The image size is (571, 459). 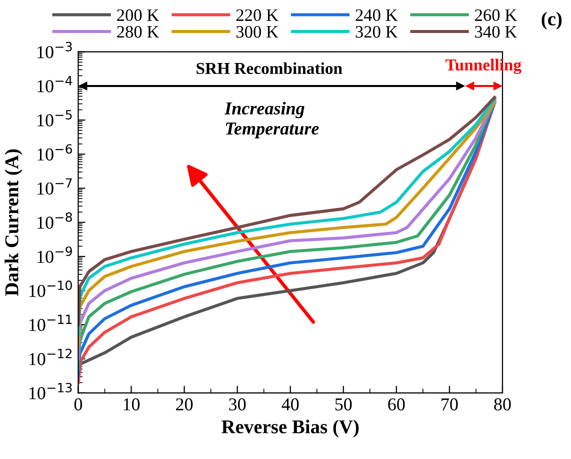 I want to click on x-tick-label: 70, so click(x=450, y=404).